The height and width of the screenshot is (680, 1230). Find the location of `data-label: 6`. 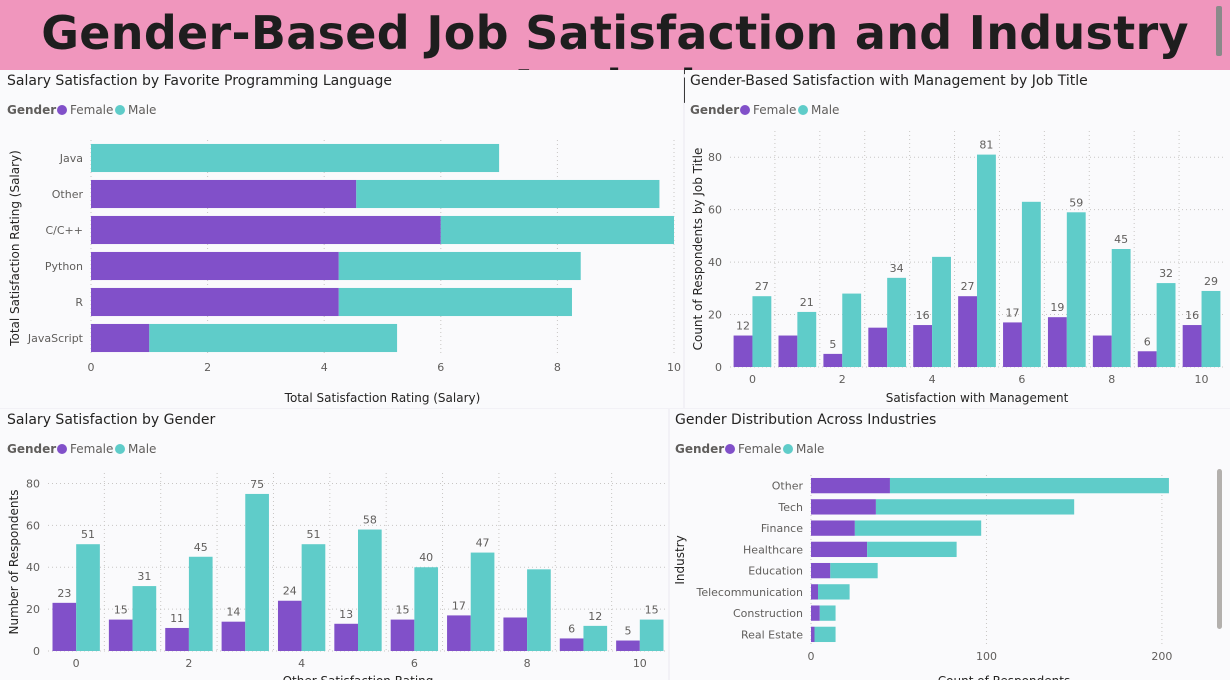

data-label: 6 is located at coordinates (571, 628).